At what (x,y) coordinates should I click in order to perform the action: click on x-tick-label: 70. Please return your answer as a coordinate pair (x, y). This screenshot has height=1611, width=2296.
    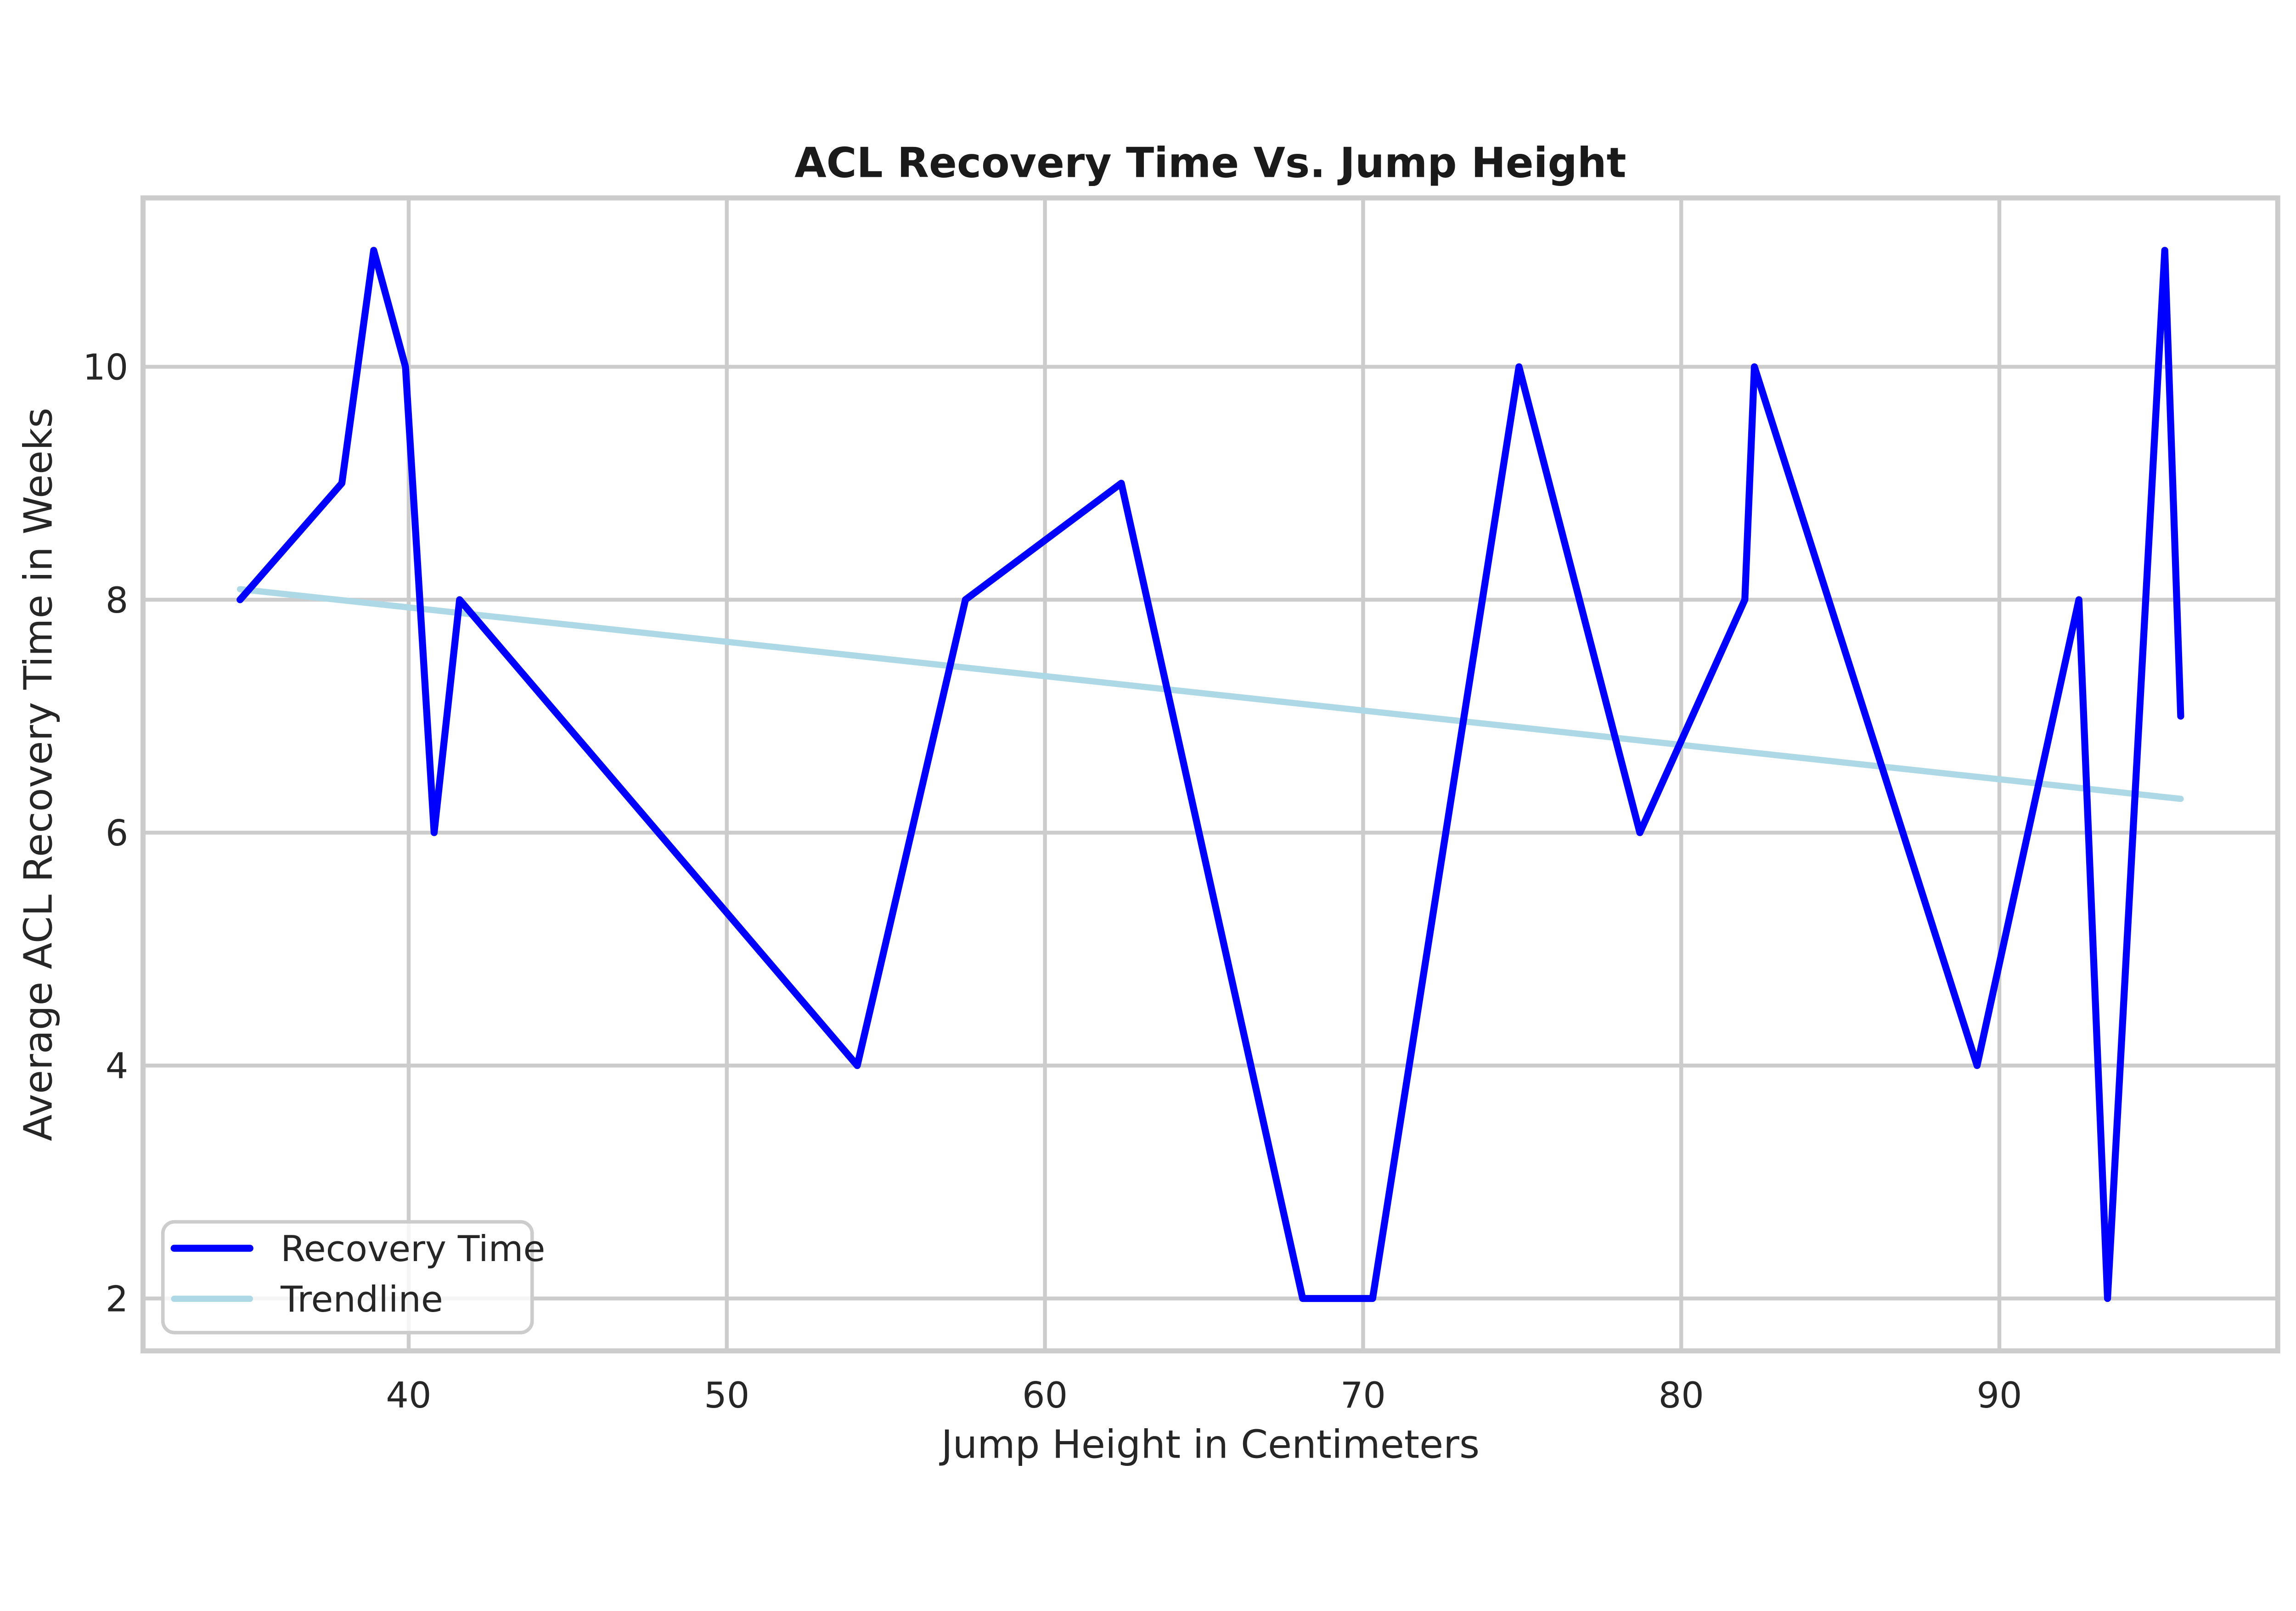
    Looking at the image, I should click on (1363, 1395).